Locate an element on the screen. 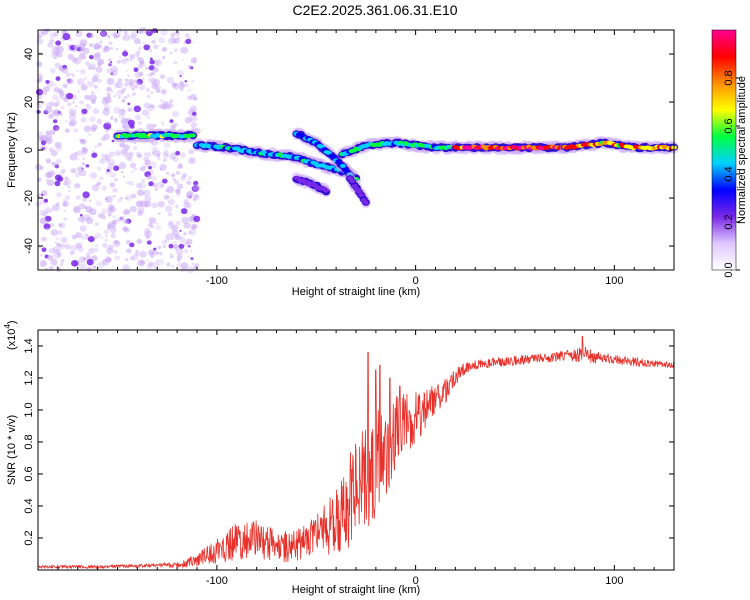 The image size is (750, 600). trace-core is located at coordinates (352, 181).